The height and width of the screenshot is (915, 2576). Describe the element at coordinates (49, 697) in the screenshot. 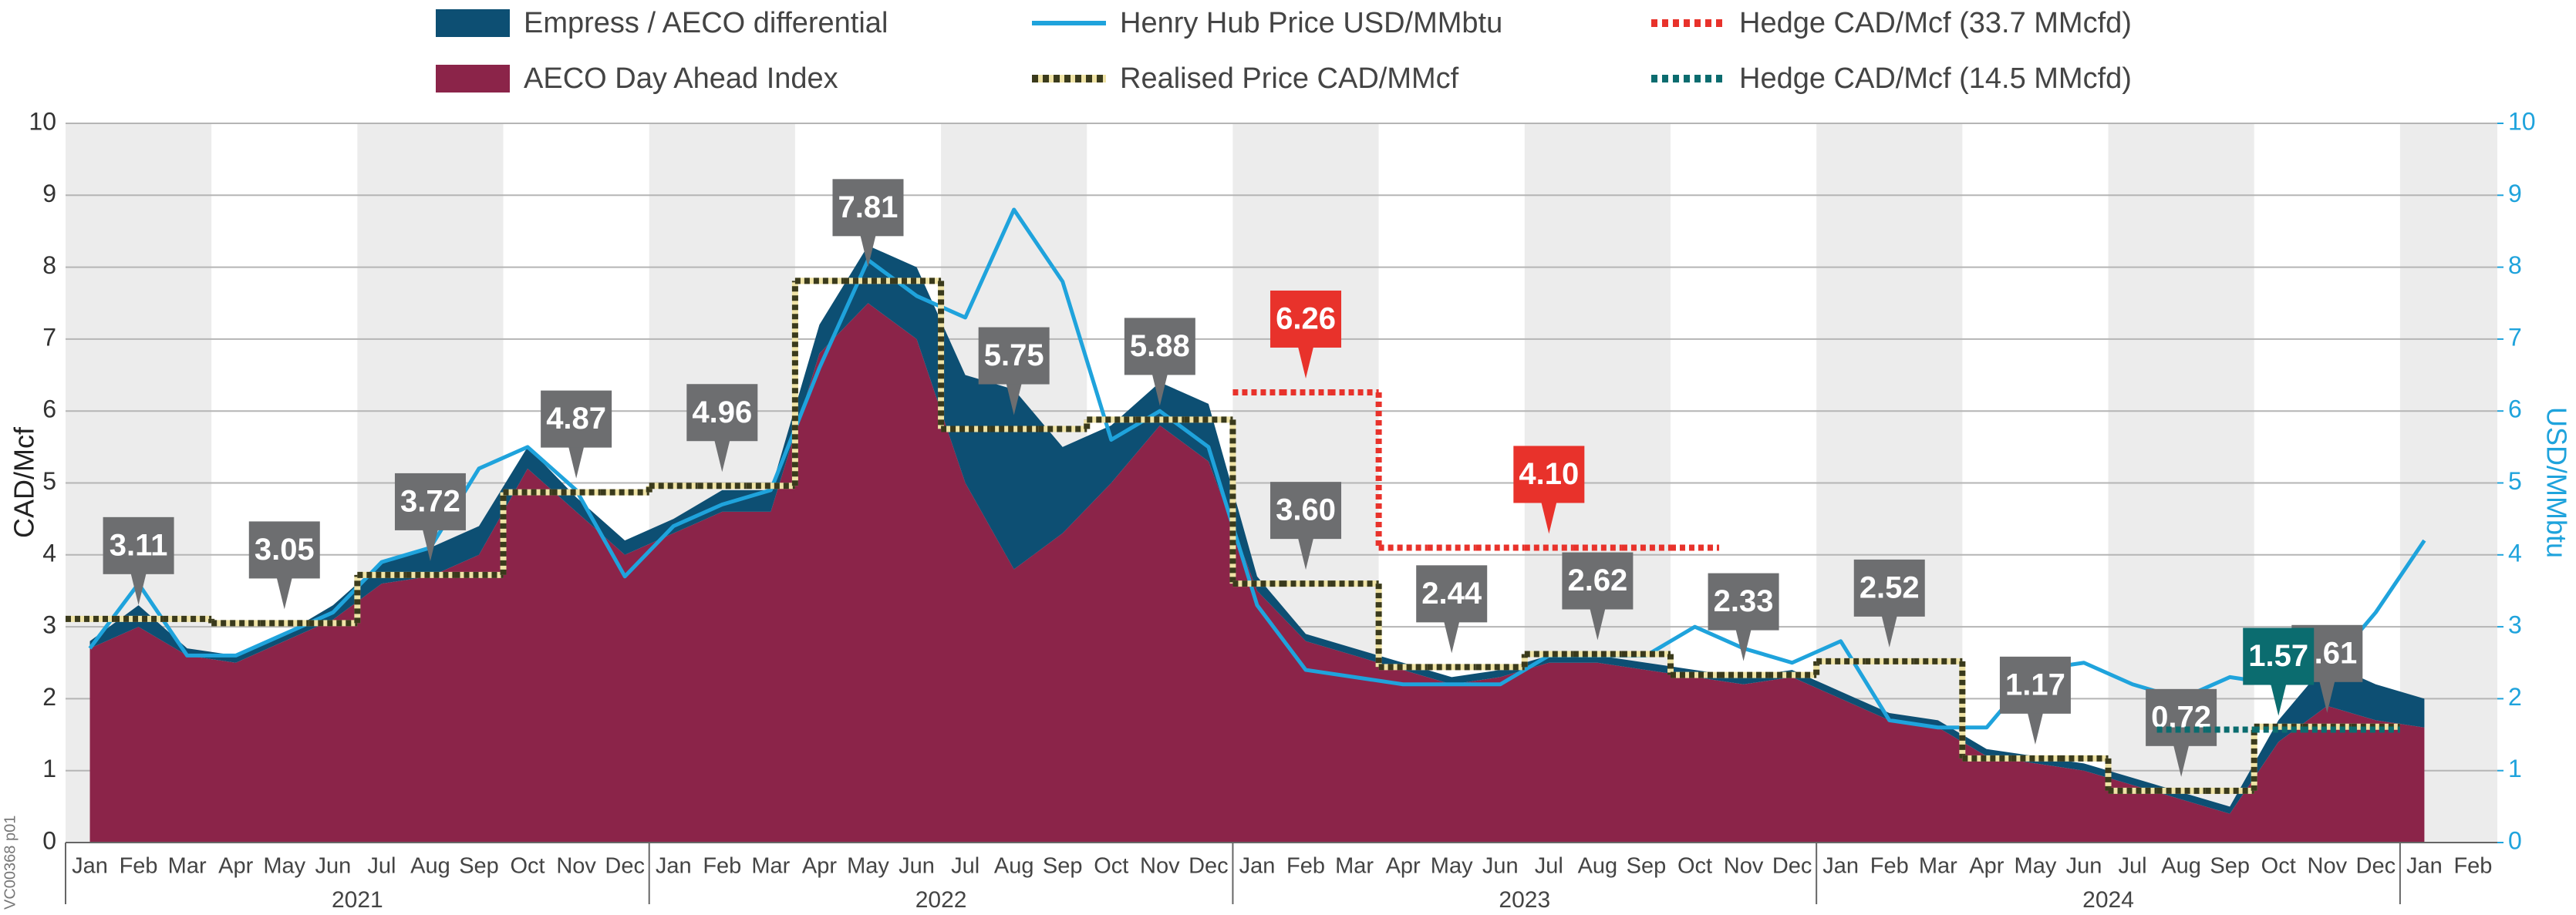

I see `y-tick-label: 2` at that location.